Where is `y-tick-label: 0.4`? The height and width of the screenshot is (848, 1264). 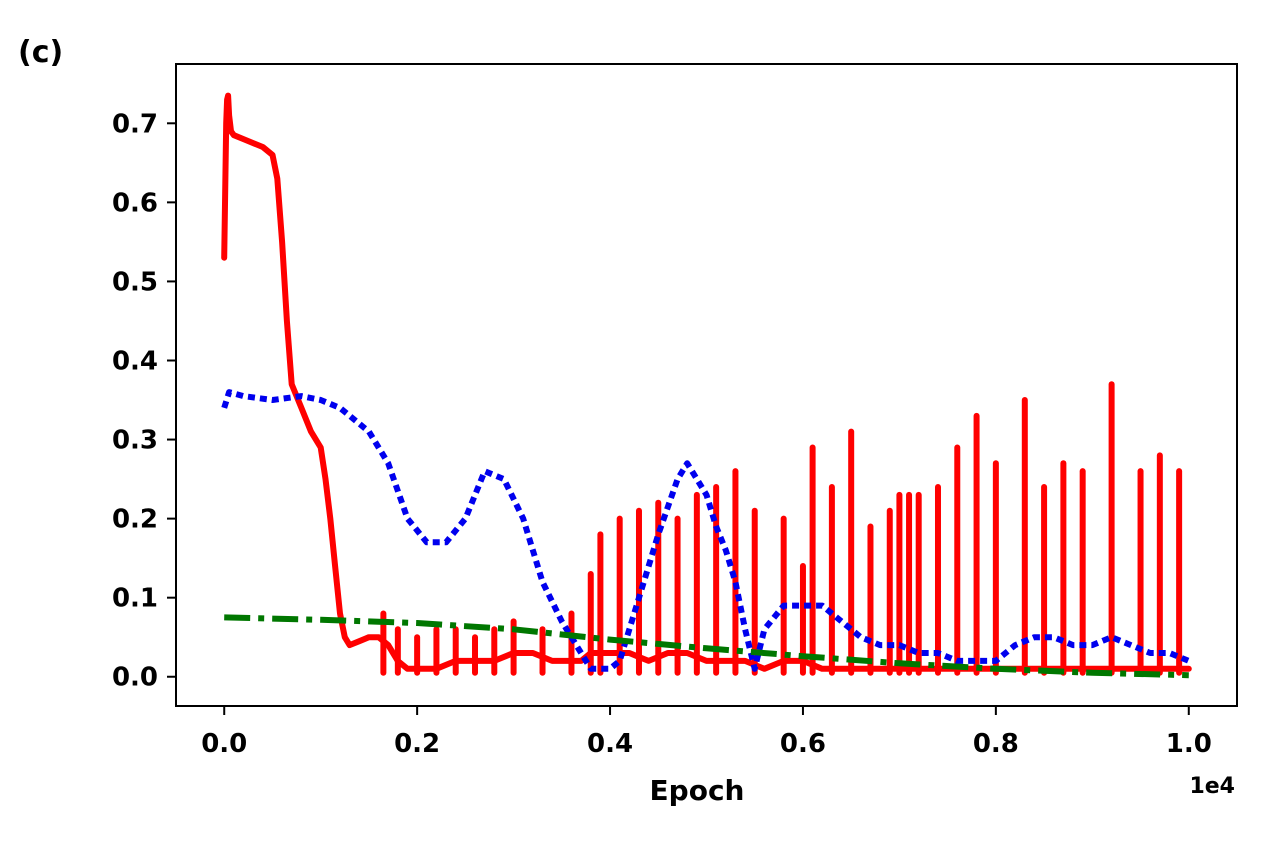 y-tick-label: 0.4 is located at coordinates (135, 361).